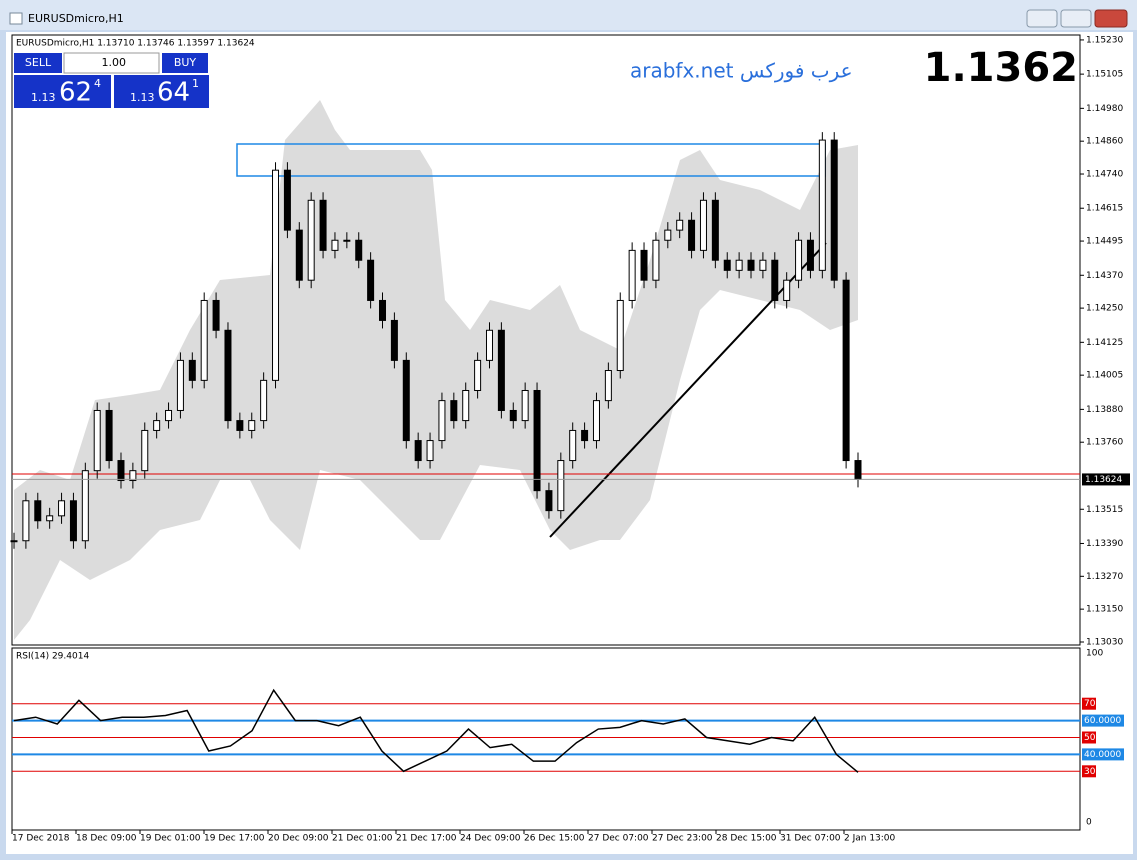  I want to click on x-tick-label: 21 Dec 17:00, so click(426, 839).